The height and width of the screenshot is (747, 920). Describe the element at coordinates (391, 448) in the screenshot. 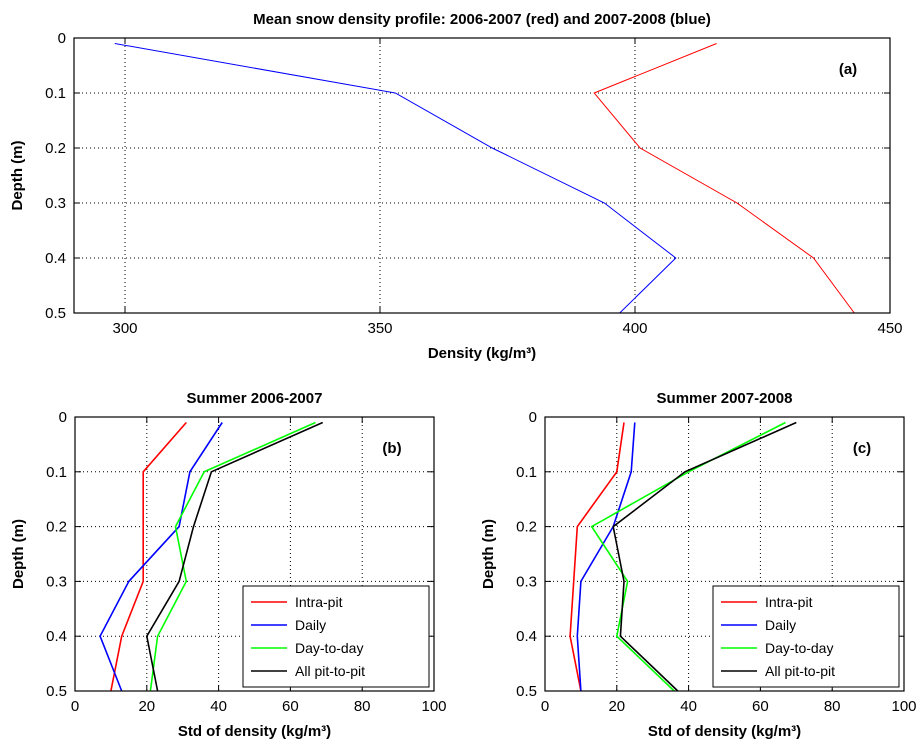

I see `panel-label: (b)` at that location.